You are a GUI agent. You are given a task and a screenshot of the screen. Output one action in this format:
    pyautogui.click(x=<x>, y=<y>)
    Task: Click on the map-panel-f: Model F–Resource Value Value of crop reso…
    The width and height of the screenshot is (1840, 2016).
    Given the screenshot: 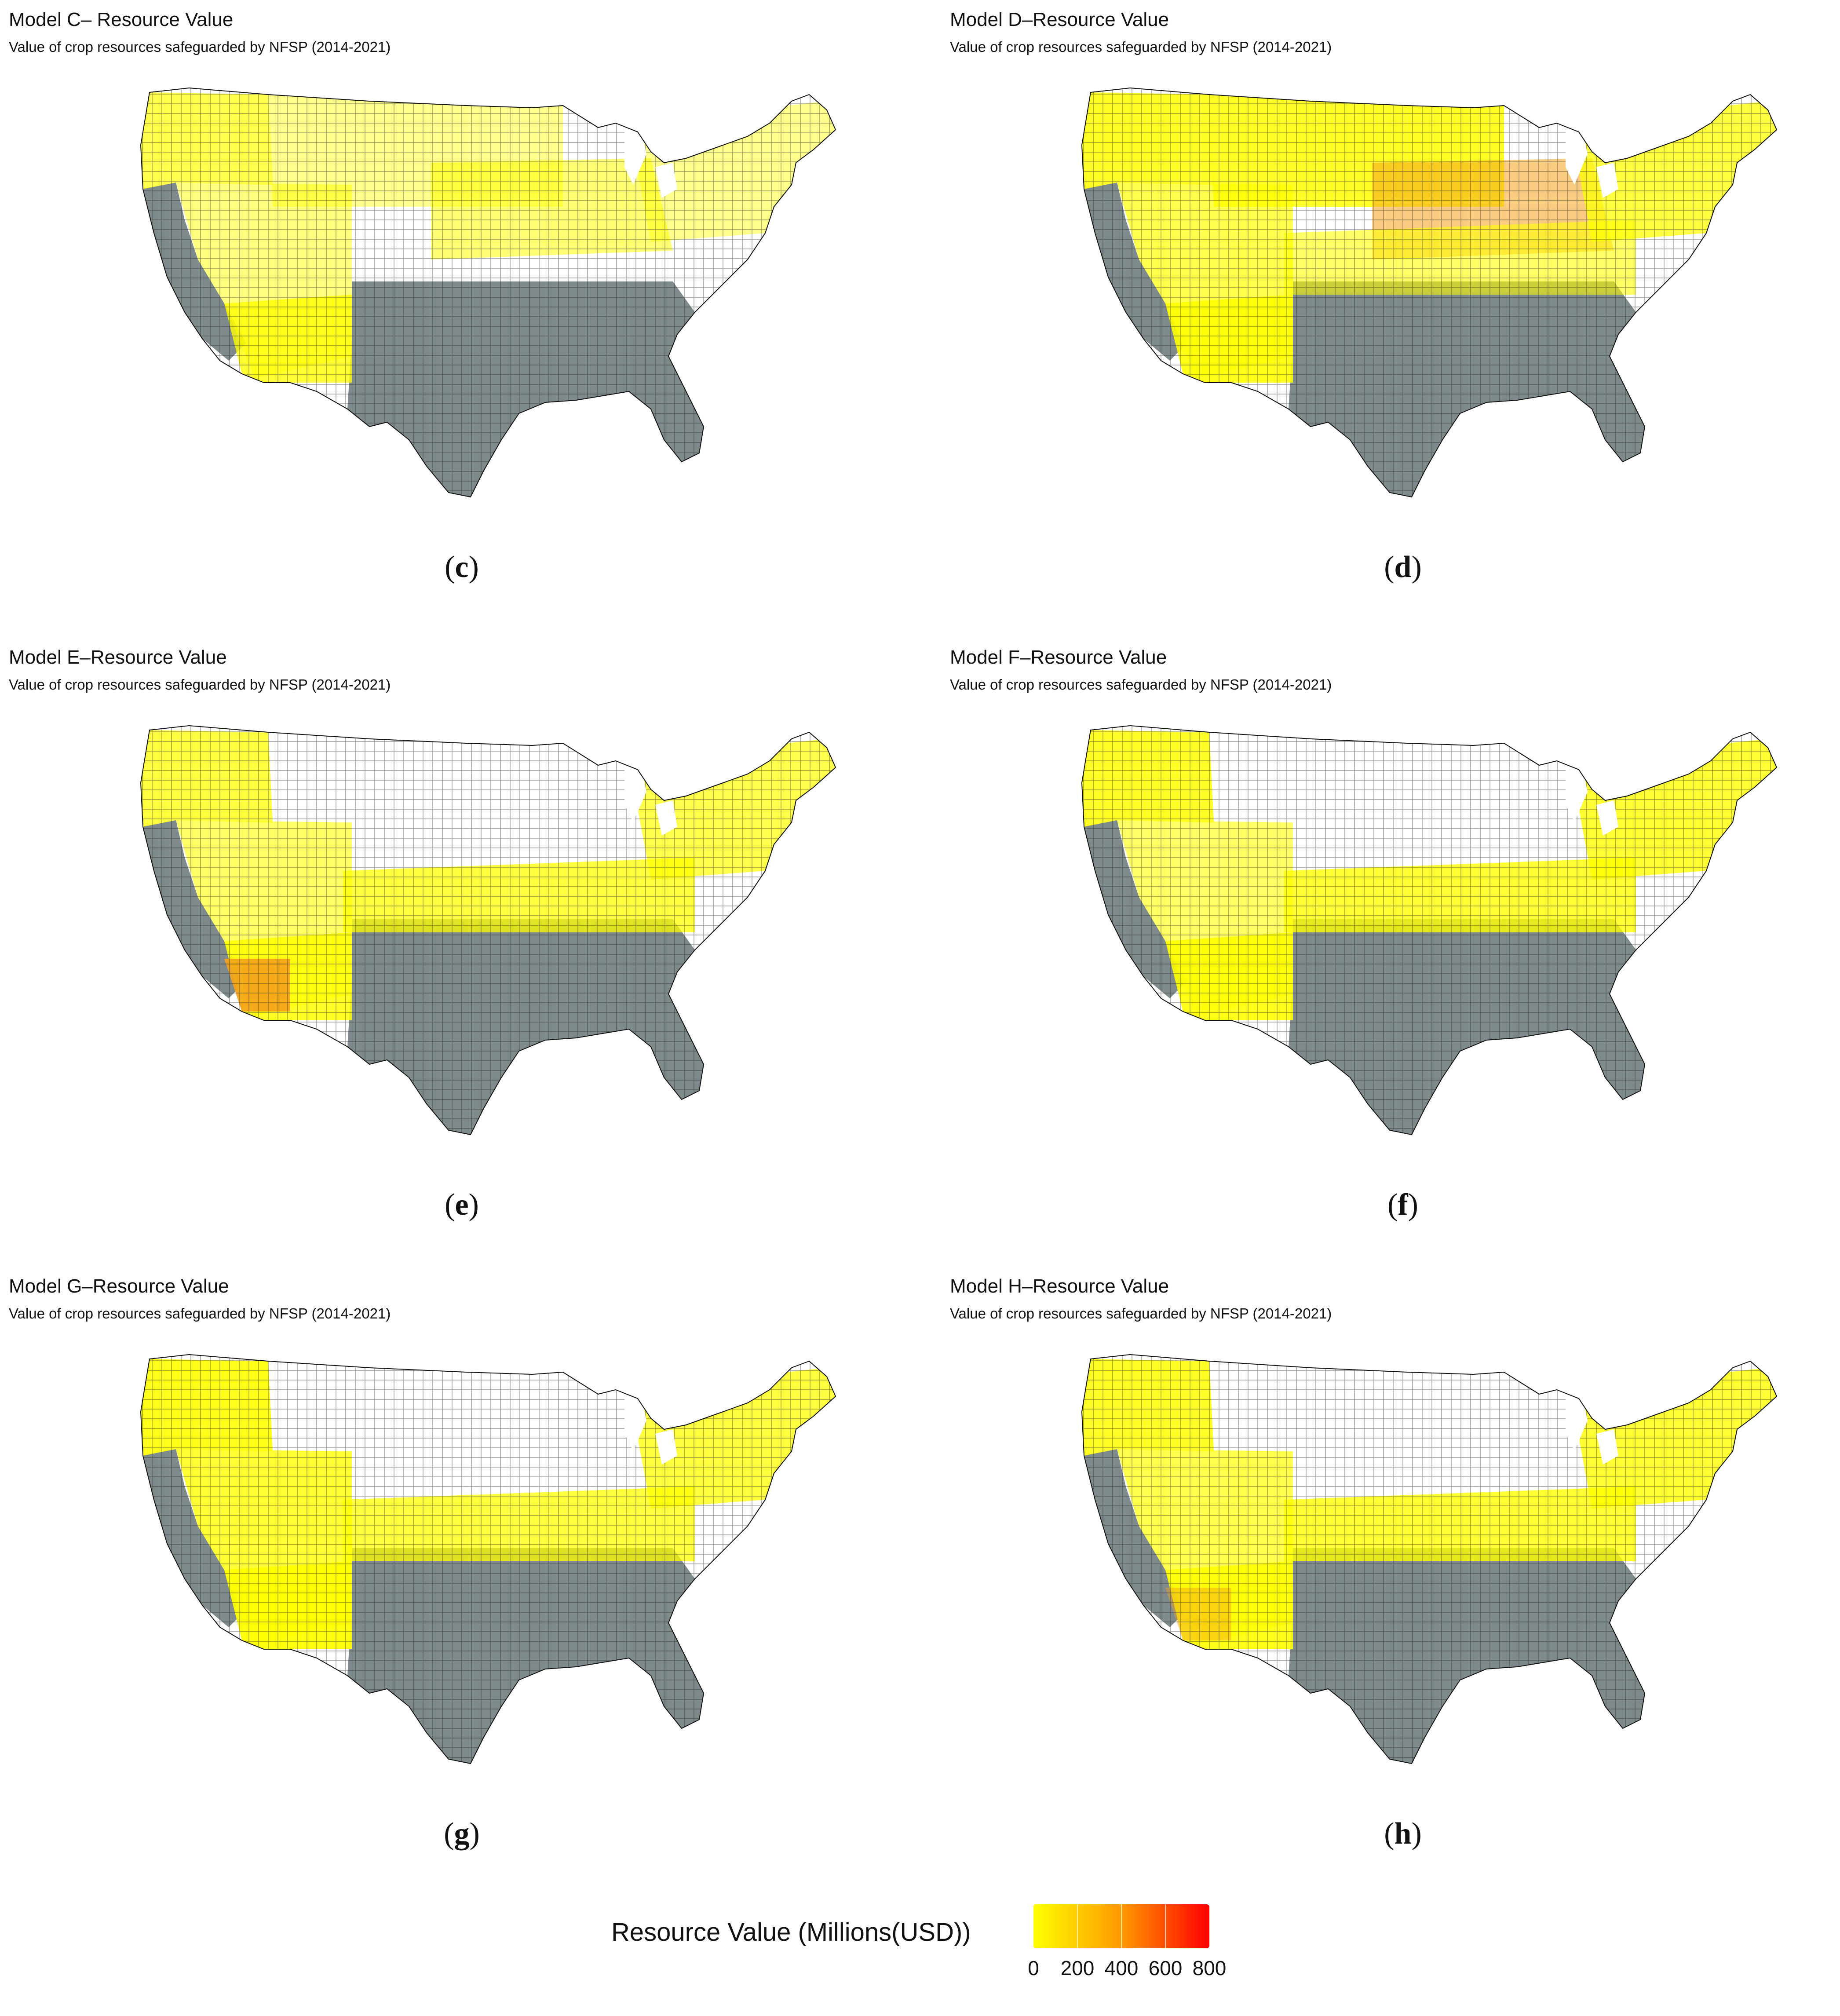 What is the action you would take?
    pyautogui.click(x=1395, y=954)
    